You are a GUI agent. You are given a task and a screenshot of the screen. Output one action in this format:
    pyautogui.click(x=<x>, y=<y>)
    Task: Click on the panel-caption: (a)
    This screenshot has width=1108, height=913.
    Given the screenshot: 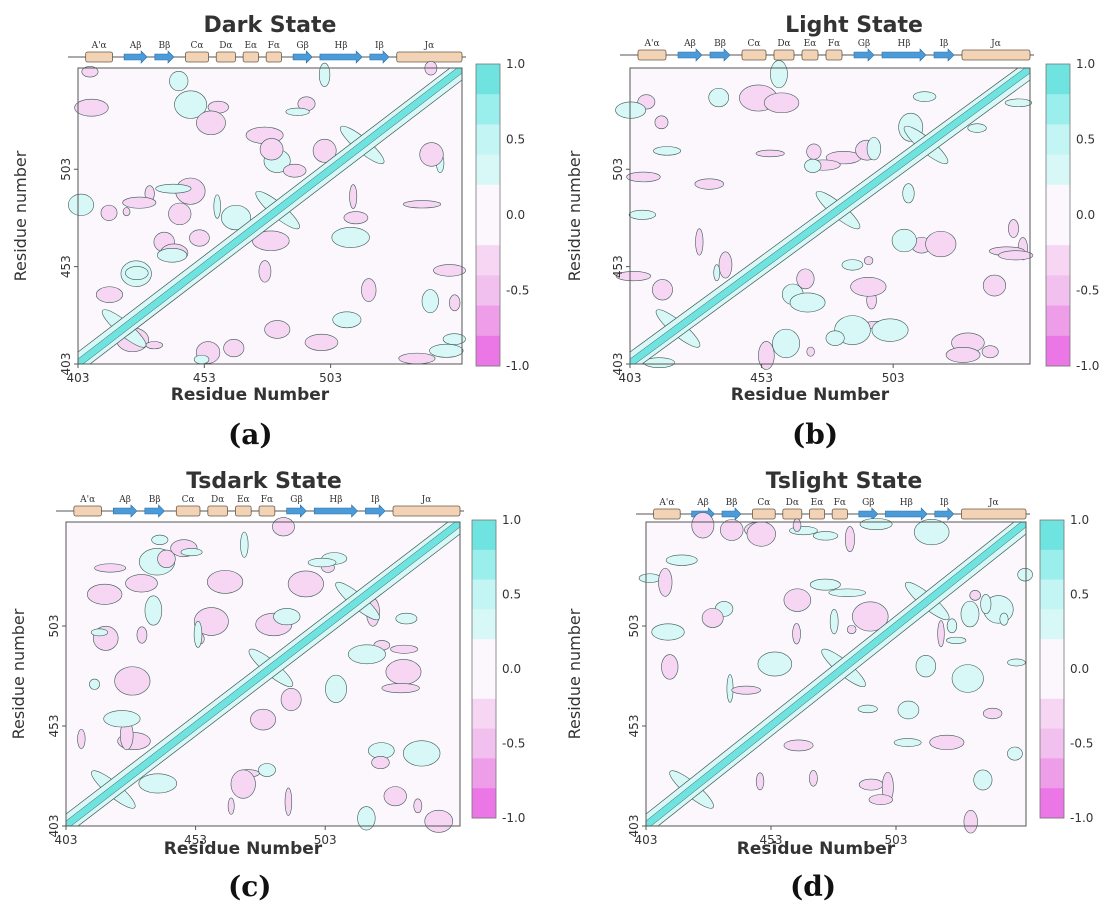 What is the action you would take?
    pyautogui.click(x=250, y=434)
    